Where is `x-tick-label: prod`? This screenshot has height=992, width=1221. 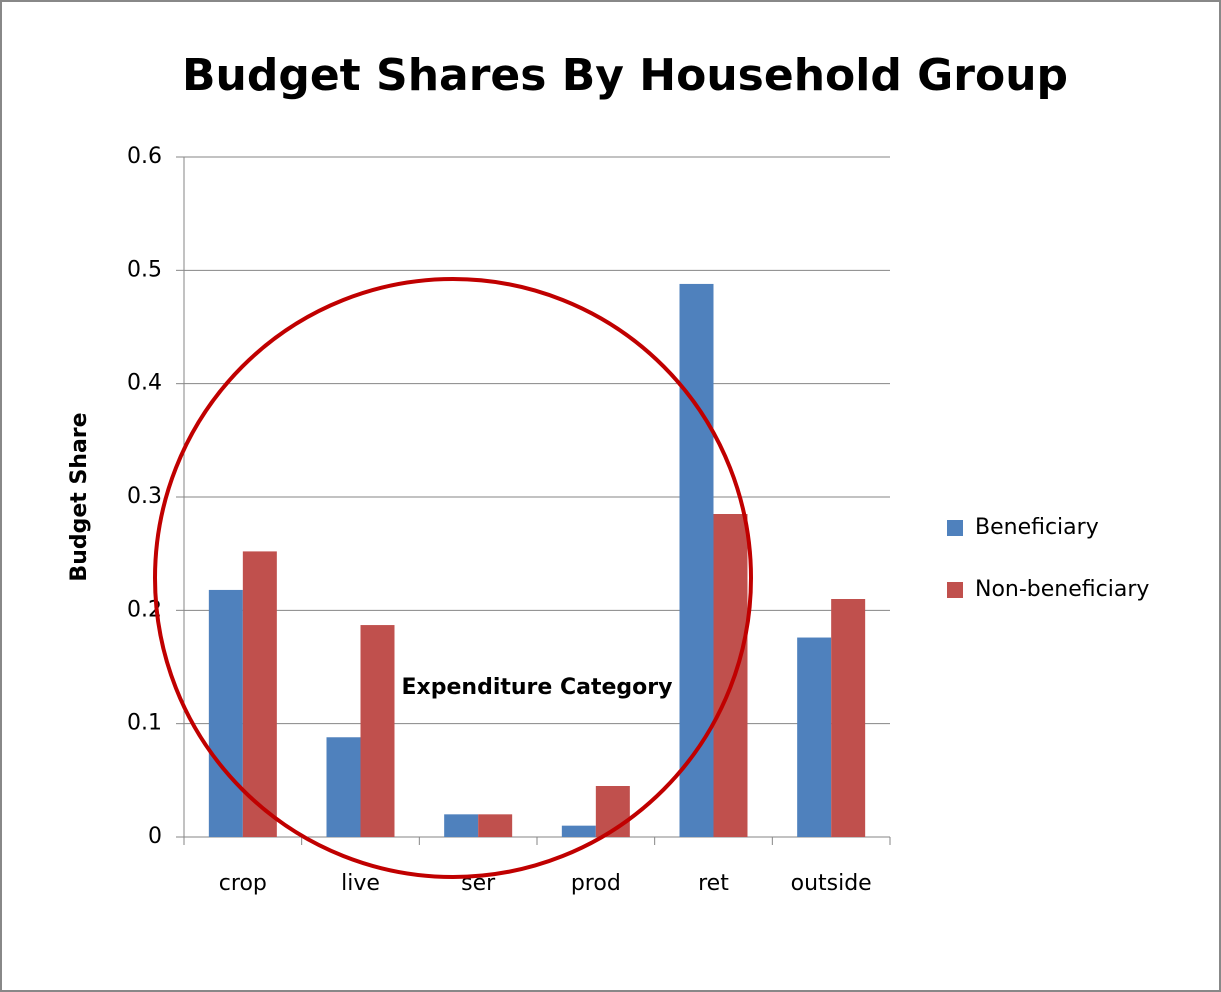
x-tick-label: prod is located at coordinates (596, 883).